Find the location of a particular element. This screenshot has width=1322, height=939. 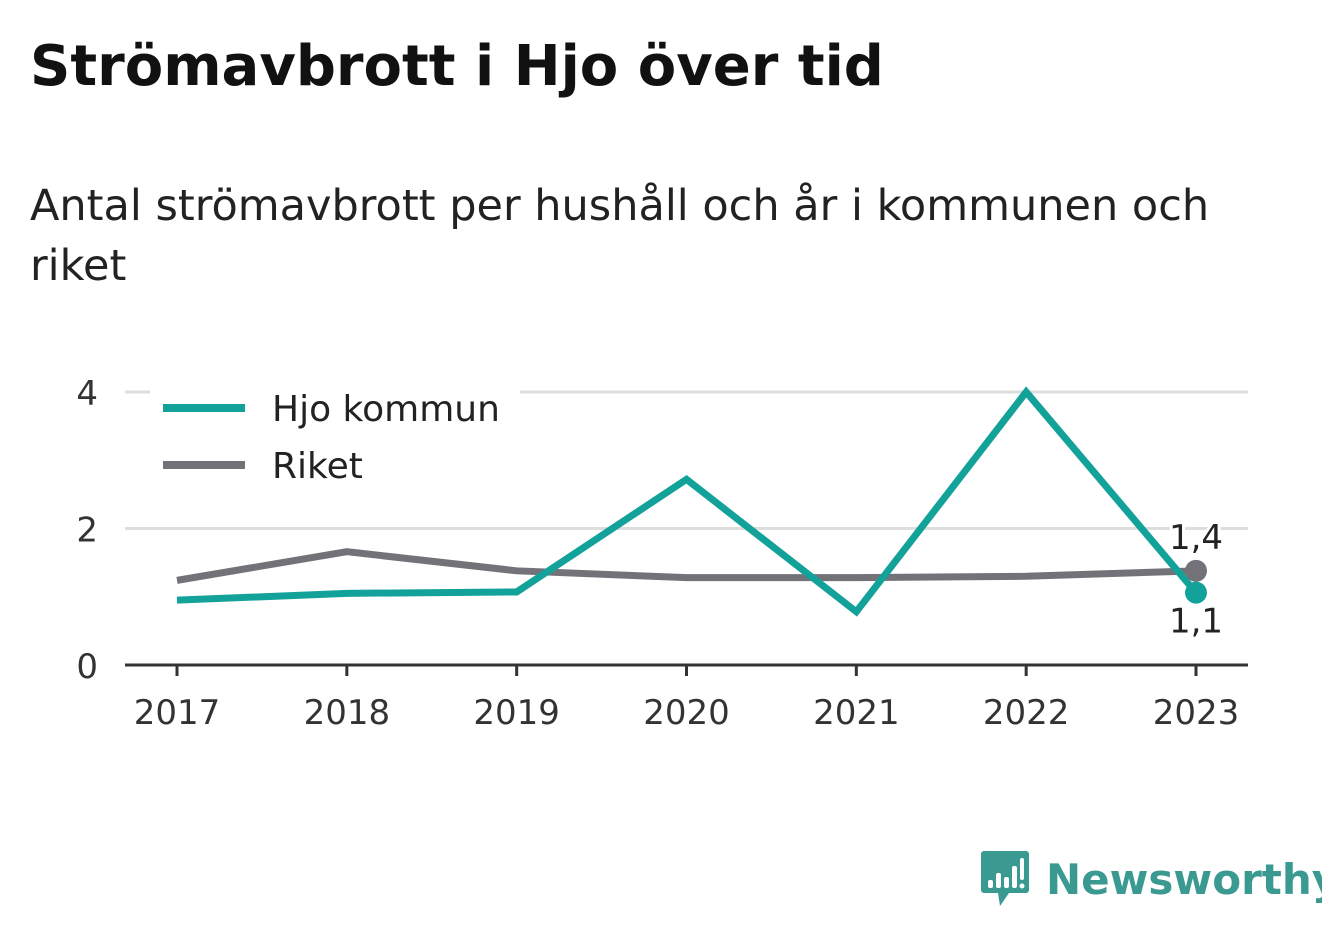

legend-background is located at coordinates (335, 437).